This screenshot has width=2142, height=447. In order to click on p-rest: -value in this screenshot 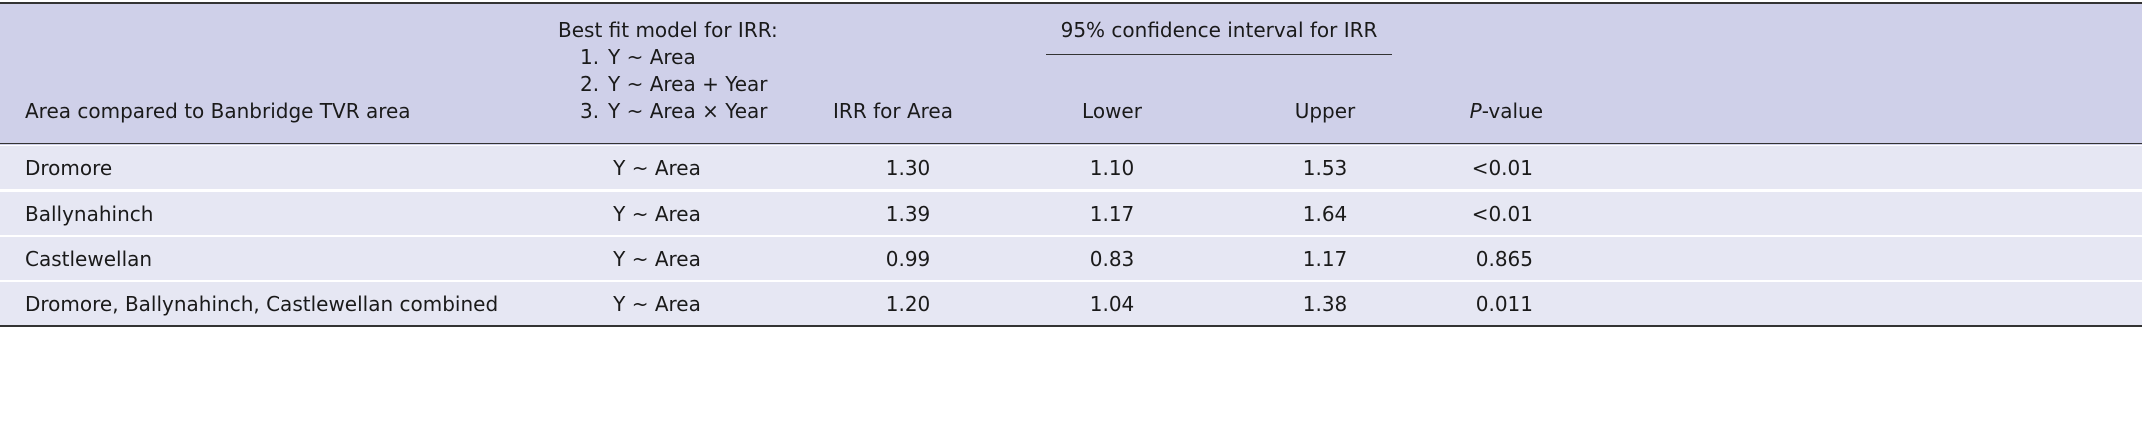, I will do `click(1512, 111)`.